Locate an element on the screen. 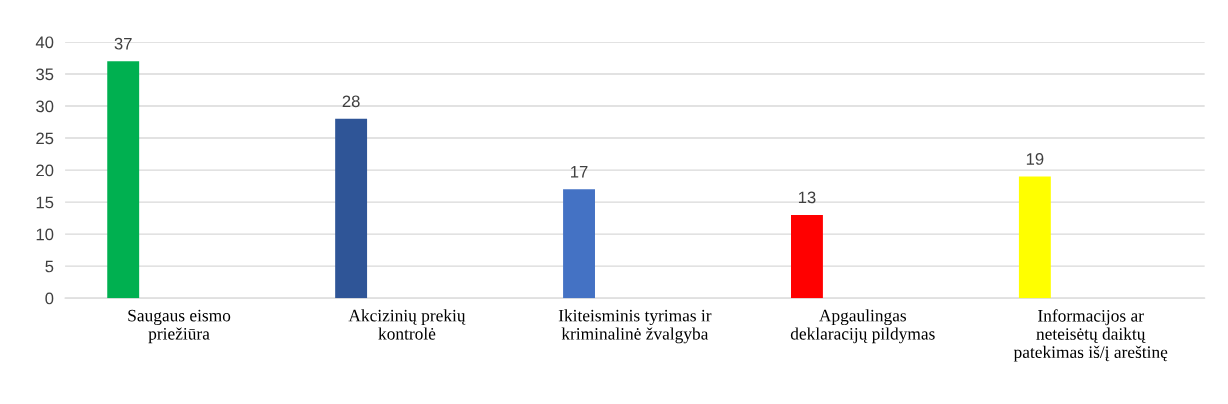 The width and height of the screenshot is (1228, 404). x-tick-label: Akcizinių prekių kontrolė is located at coordinates (407, 324).